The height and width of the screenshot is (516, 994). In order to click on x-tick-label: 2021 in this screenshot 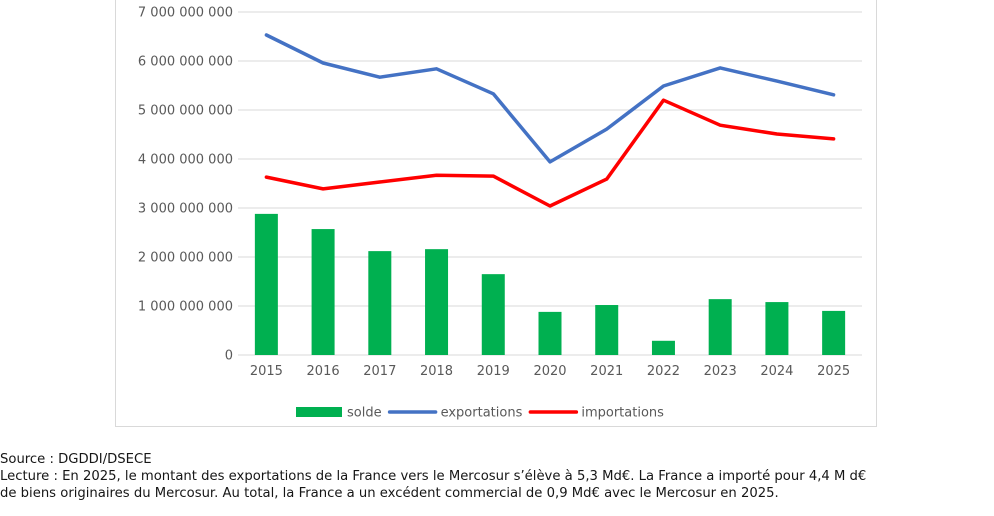, I will do `click(606, 371)`.